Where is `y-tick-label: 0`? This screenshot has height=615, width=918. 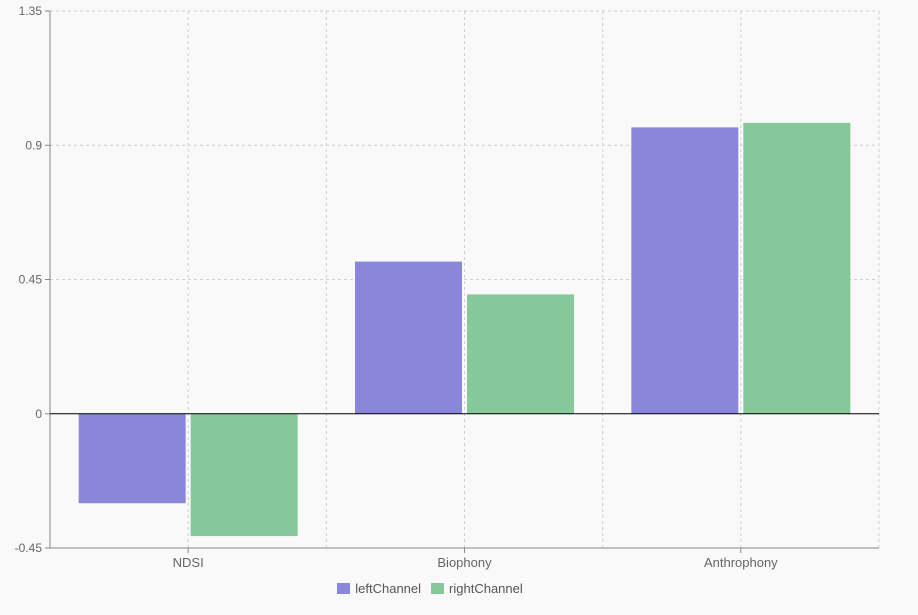 y-tick-label: 0 is located at coordinates (38, 414).